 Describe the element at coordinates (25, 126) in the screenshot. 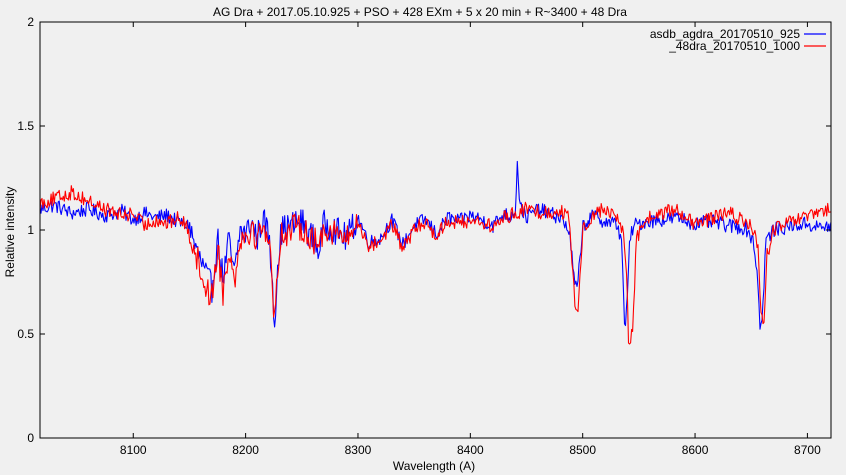

I see `y-tick-label: 1.5` at that location.